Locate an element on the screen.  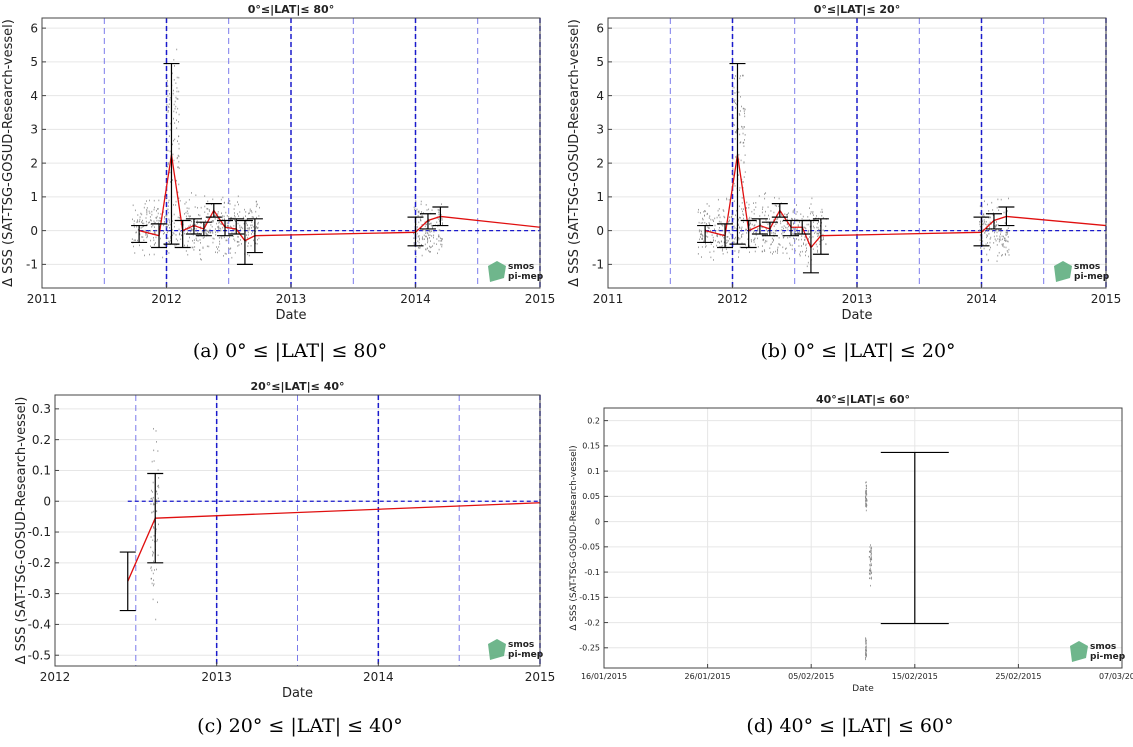
x-axis-label: Date is located at coordinates (863, 689).